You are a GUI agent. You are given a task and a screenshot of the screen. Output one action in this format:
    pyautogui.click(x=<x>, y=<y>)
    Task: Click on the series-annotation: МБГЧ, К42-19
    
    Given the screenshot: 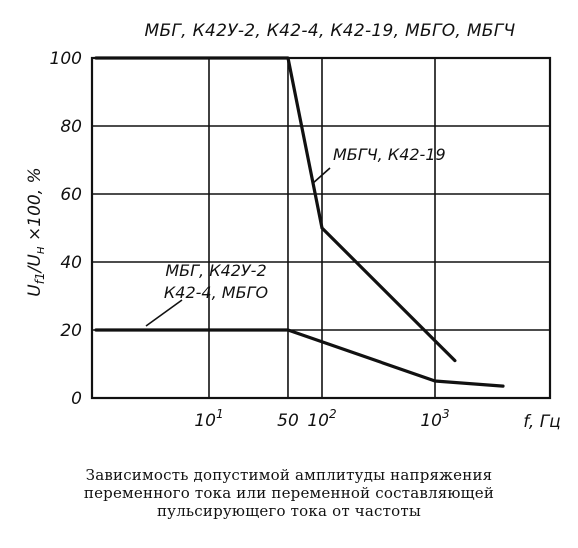 What is the action you would take?
    pyautogui.click(x=389, y=154)
    